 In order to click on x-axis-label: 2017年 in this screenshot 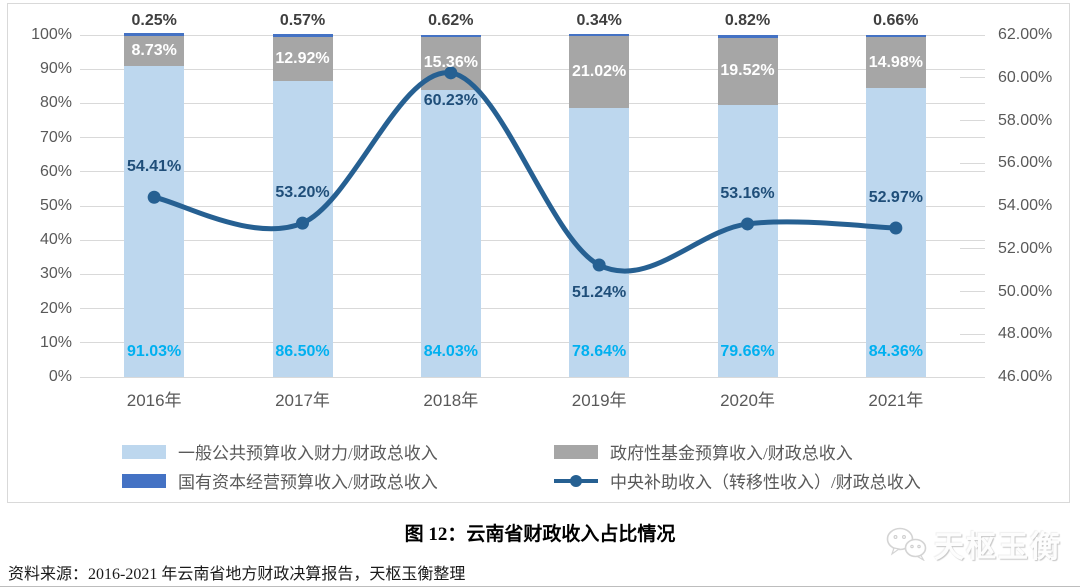, I will do `click(302, 400)`.